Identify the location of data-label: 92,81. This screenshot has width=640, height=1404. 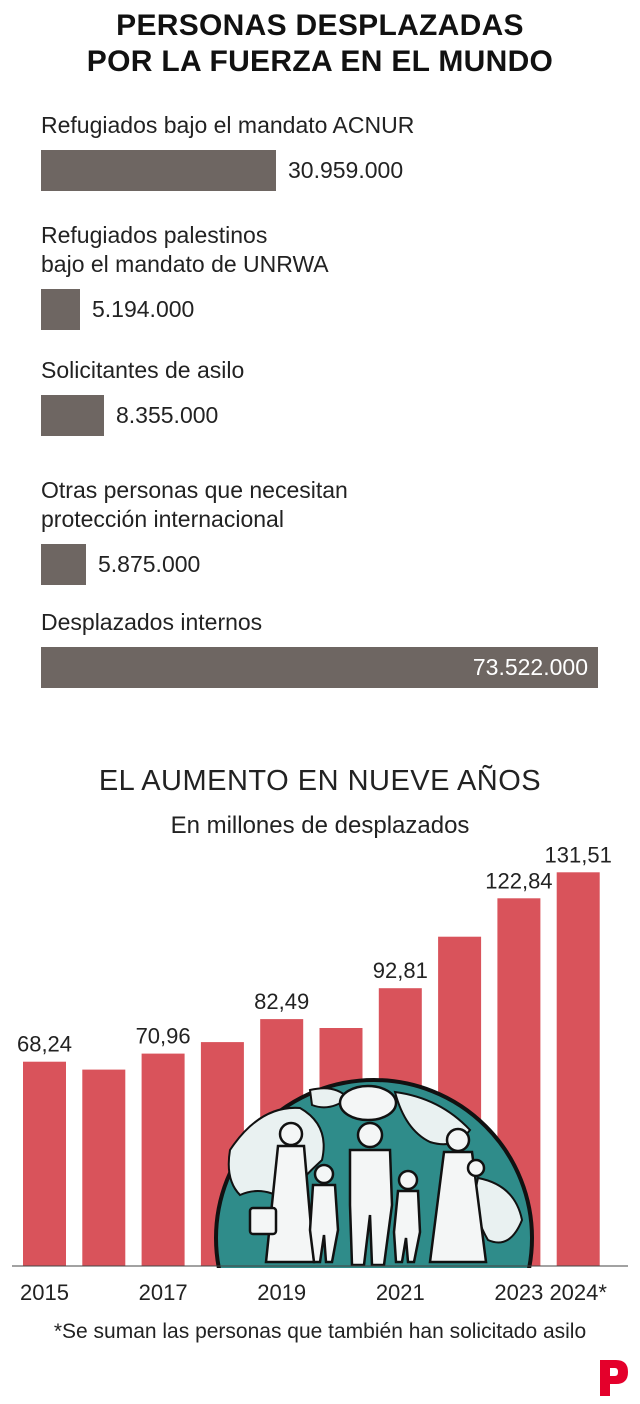
(400, 970).